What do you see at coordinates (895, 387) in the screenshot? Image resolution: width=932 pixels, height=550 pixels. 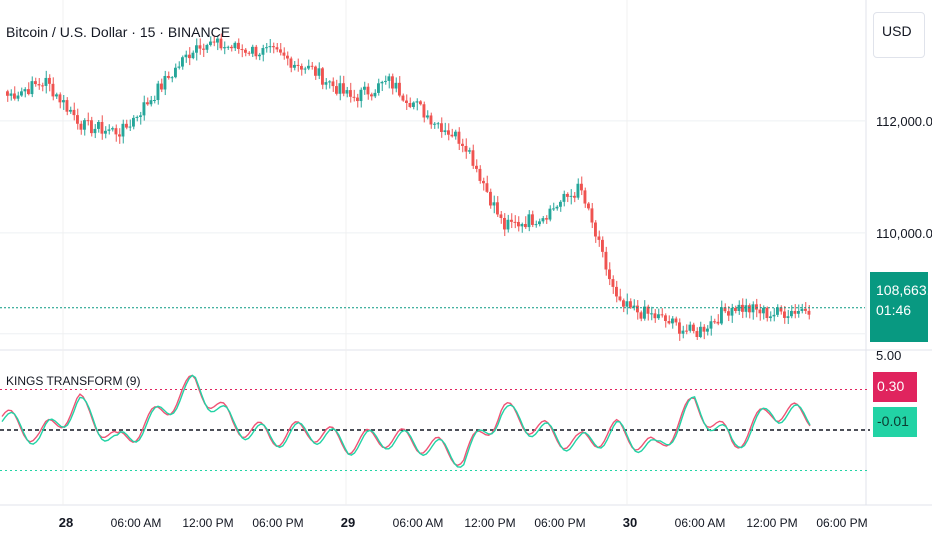 I see `indicator-red-badge: 0.30` at bounding box center [895, 387].